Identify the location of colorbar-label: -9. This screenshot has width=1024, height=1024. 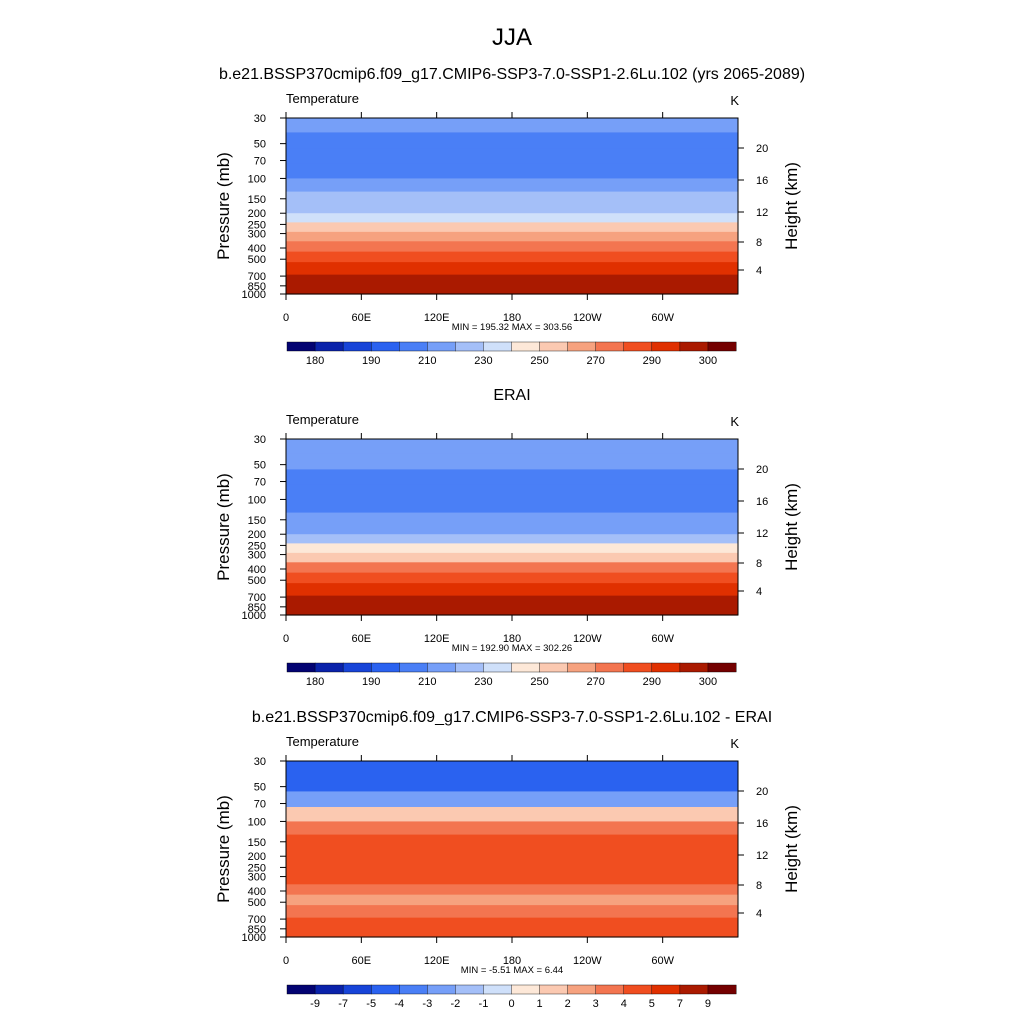
(315, 1004).